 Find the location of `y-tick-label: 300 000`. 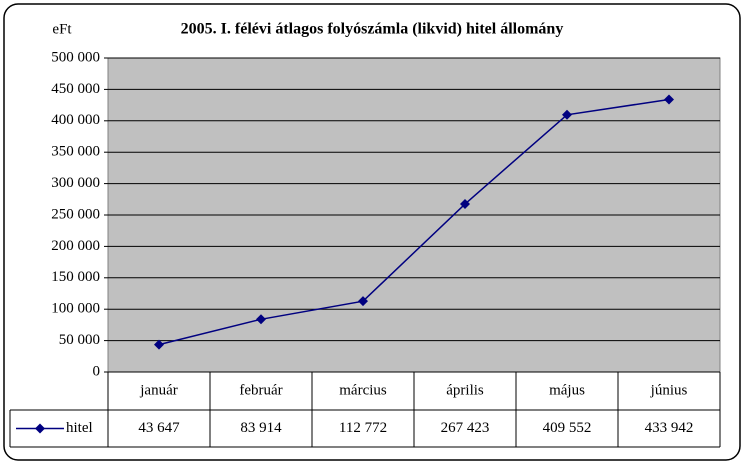

y-tick-label: 300 000 is located at coordinates (75, 183).